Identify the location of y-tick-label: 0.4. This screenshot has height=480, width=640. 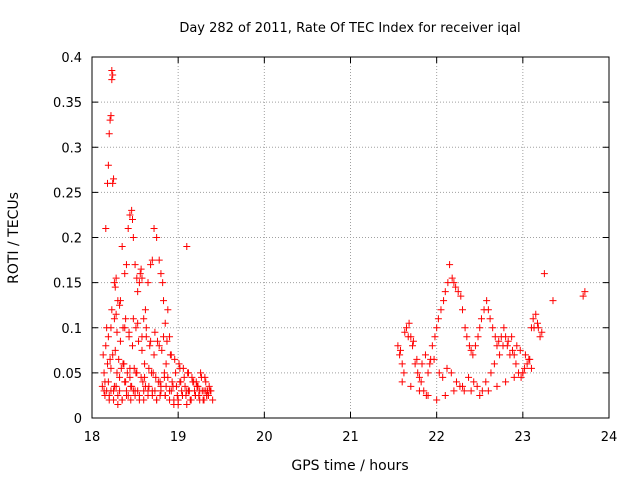
(71, 58).